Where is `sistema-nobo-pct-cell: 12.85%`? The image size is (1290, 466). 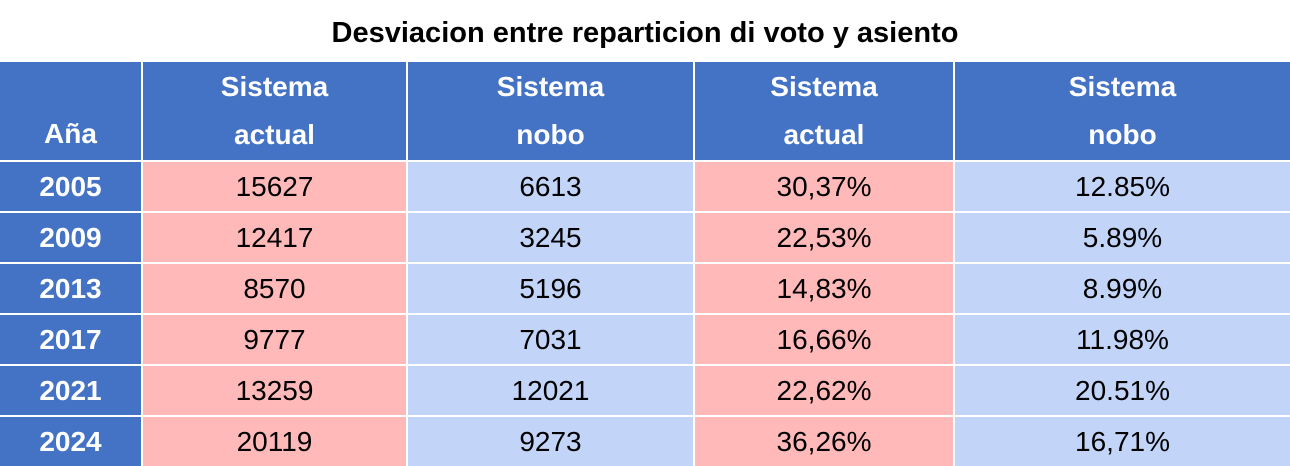 sistema-nobo-pct-cell: 12.85% is located at coordinates (1122, 186).